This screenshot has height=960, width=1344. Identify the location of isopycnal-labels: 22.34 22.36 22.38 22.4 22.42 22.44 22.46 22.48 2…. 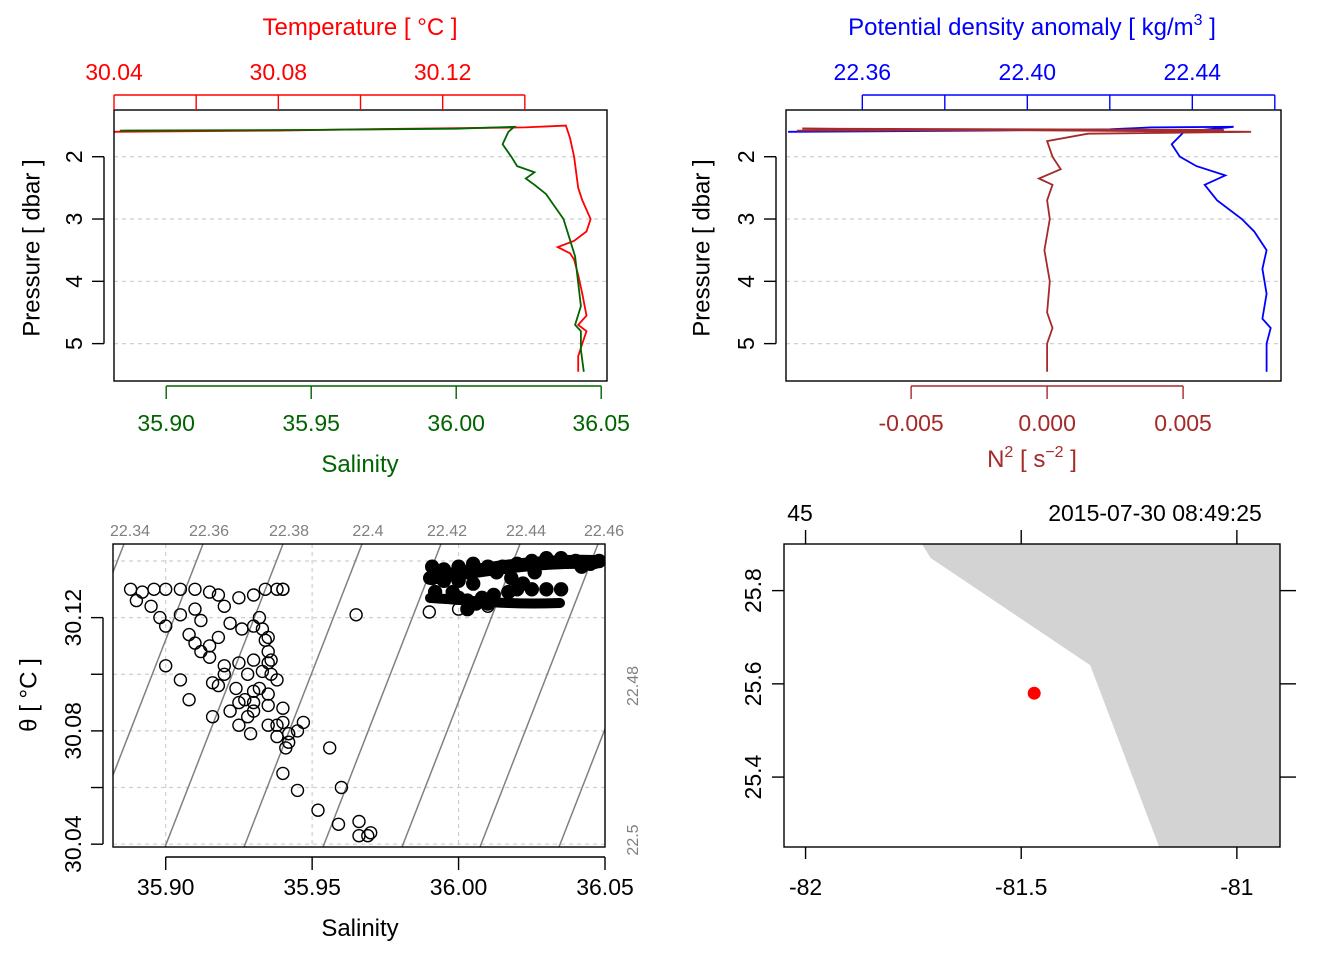
(376, 689).